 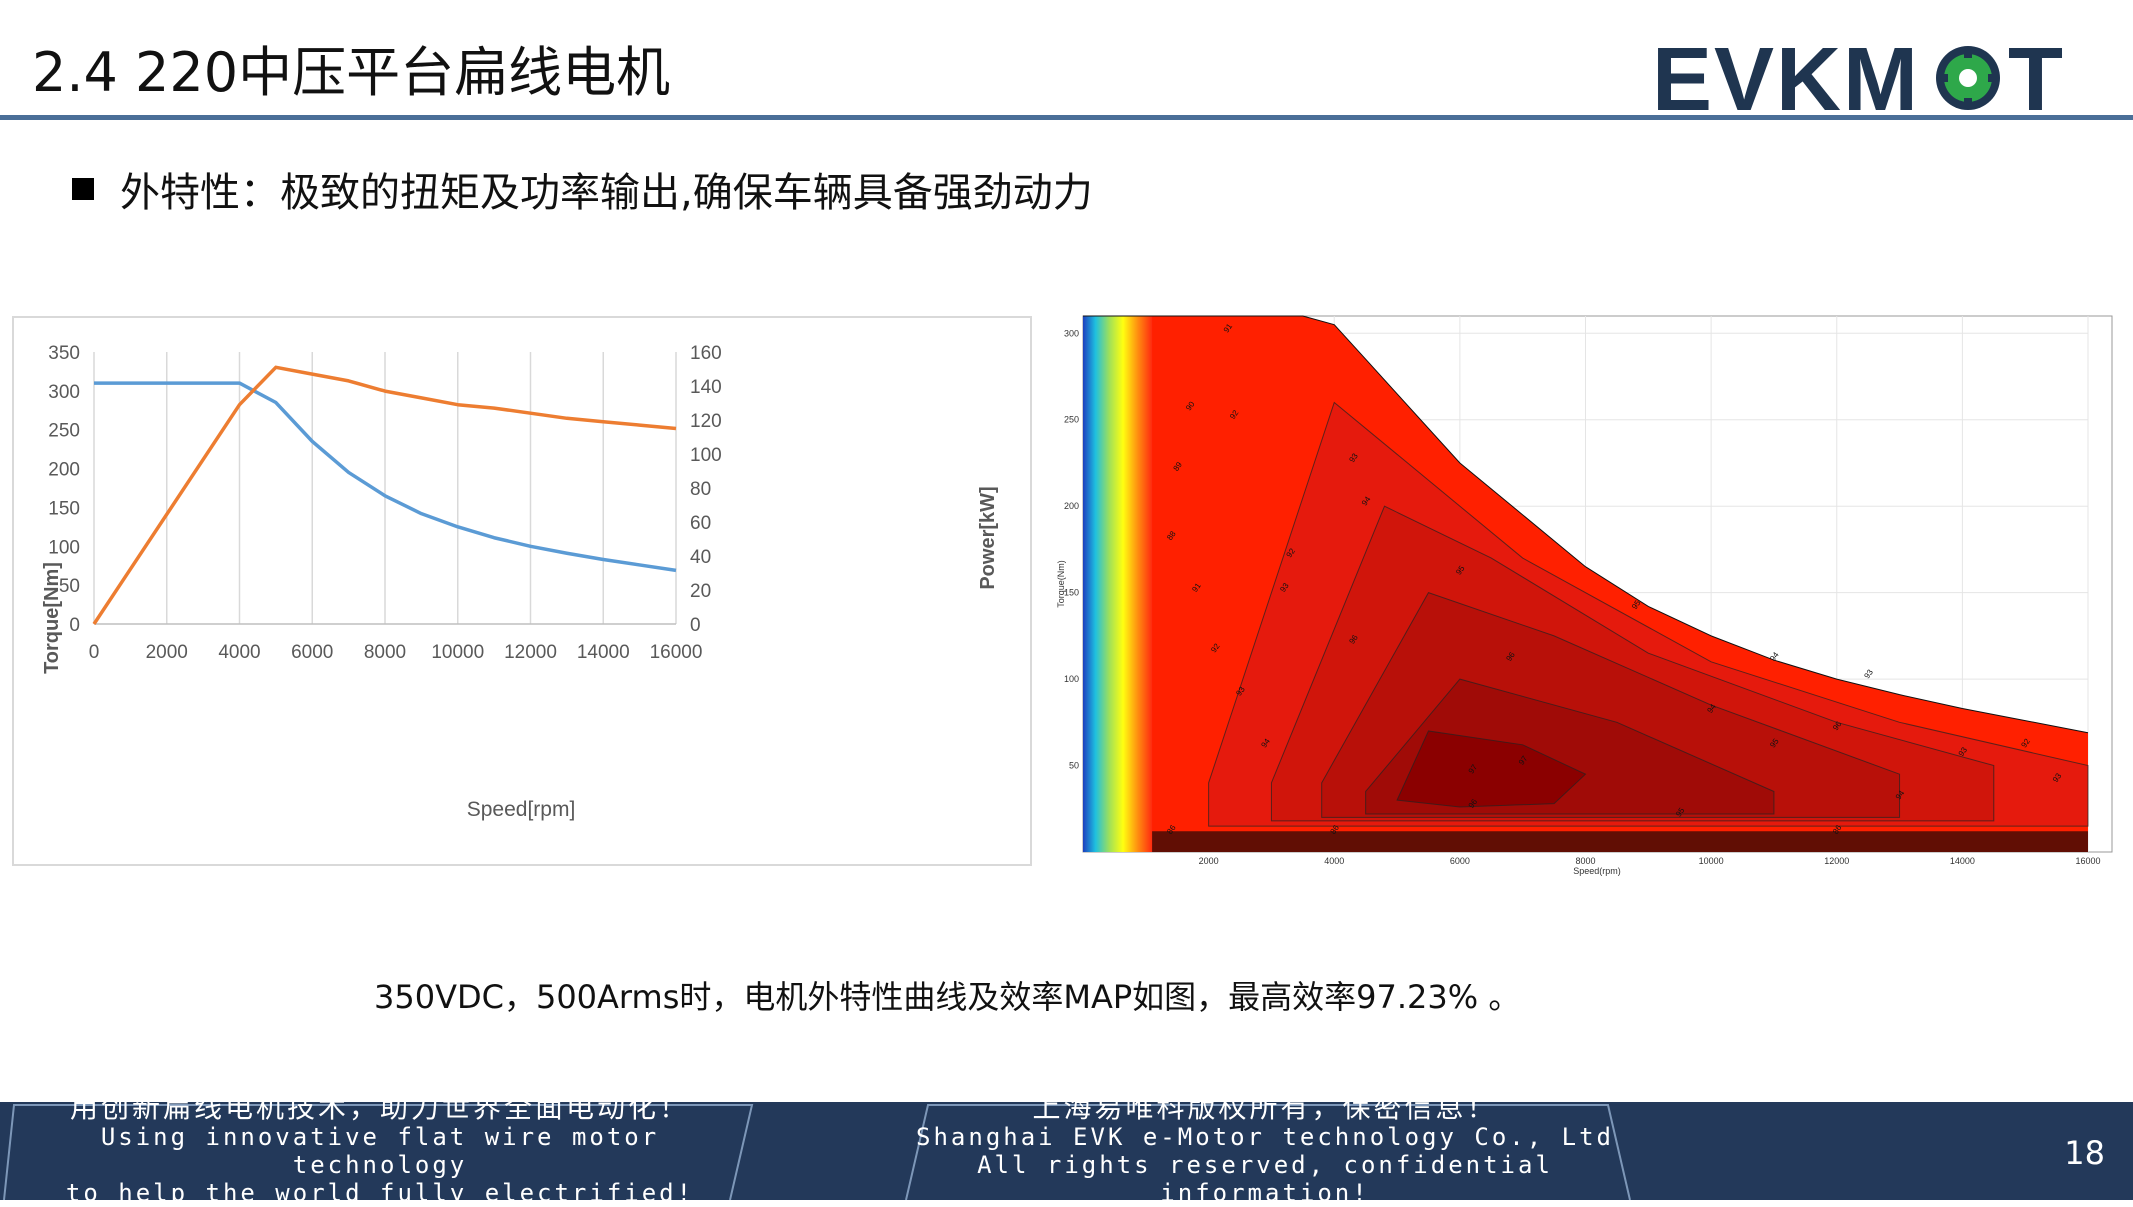 What do you see at coordinates (706, 387) in the screenshot?
I see `y2-tick-label: 140` at bounding box center [706, 387].